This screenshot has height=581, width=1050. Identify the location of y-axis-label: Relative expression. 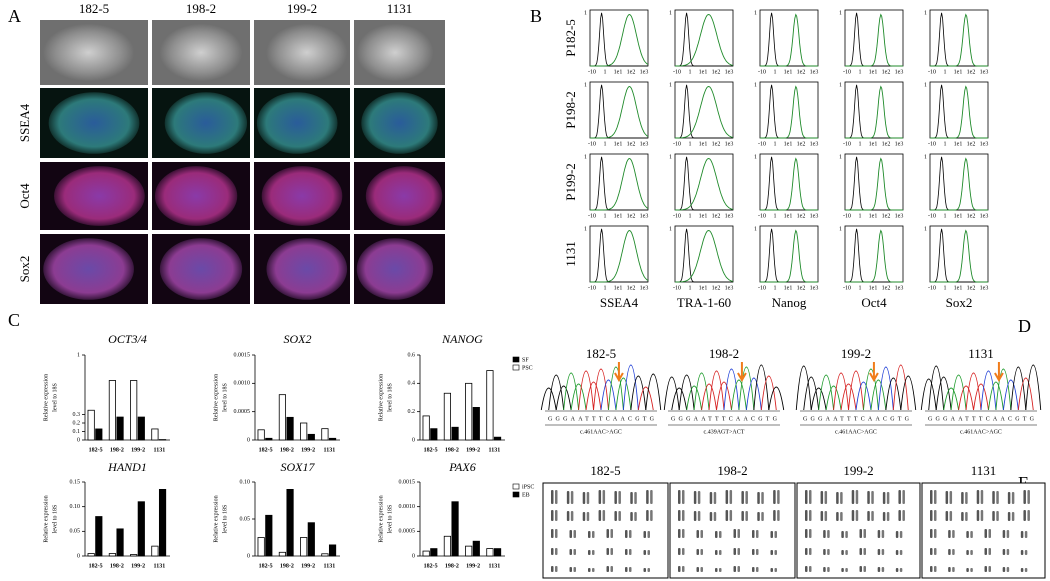
(381, 397).